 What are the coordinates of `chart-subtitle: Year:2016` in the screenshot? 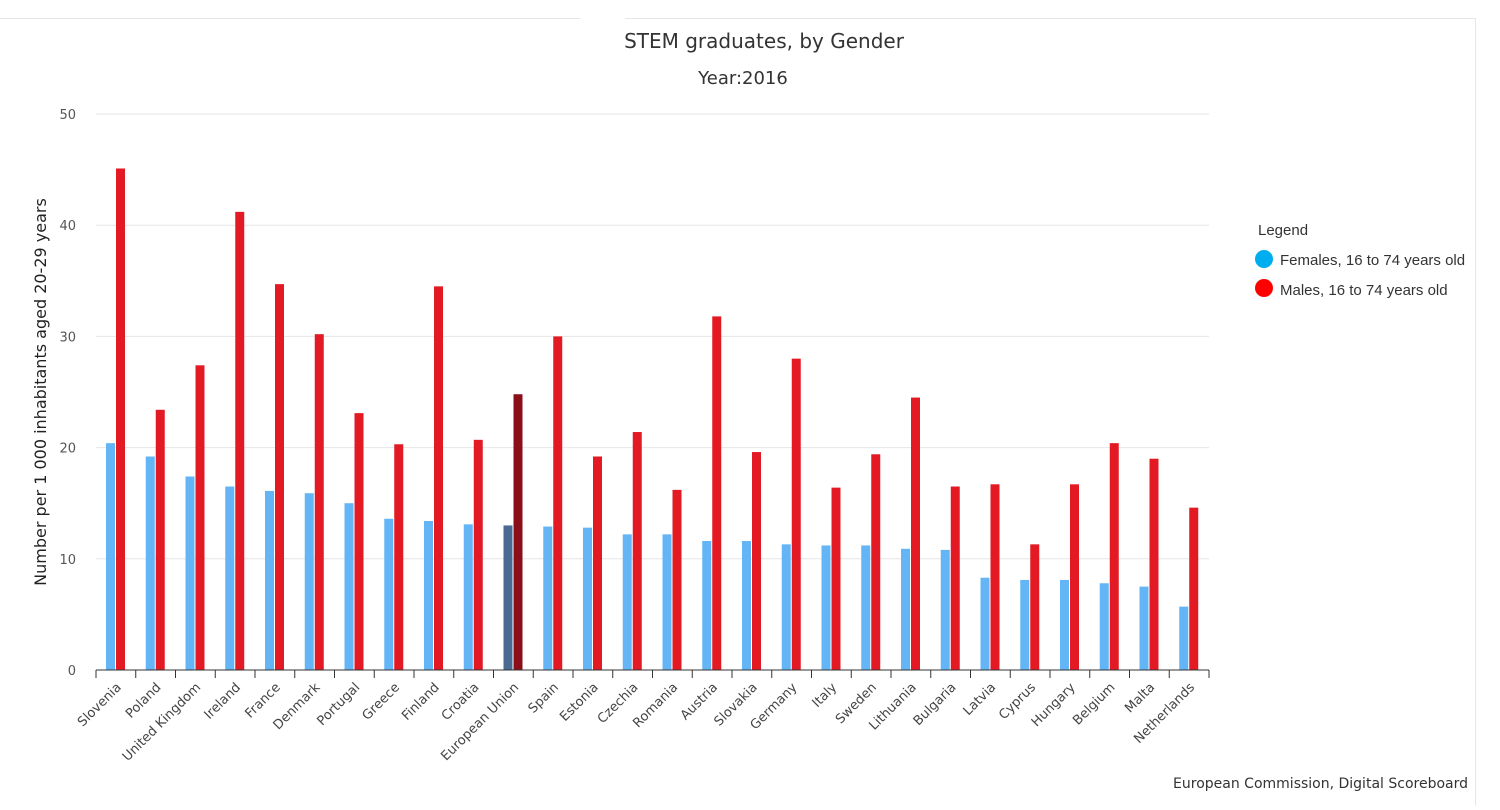 It's located at (742, 78).